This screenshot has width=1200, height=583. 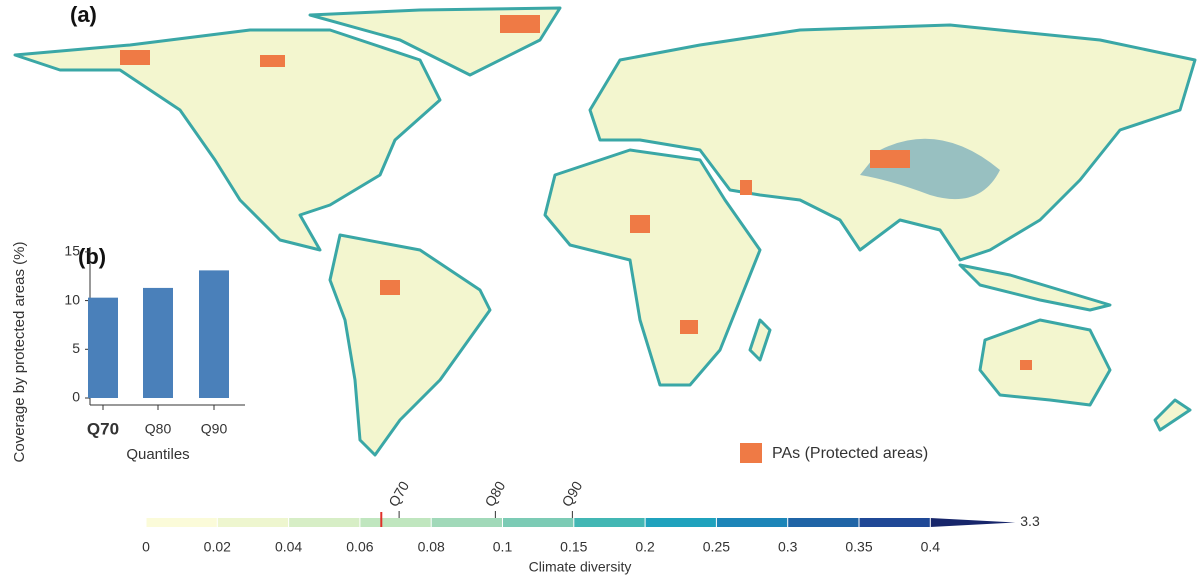 I want to click on y-tick-label: 0, so click(x=76, y=397).